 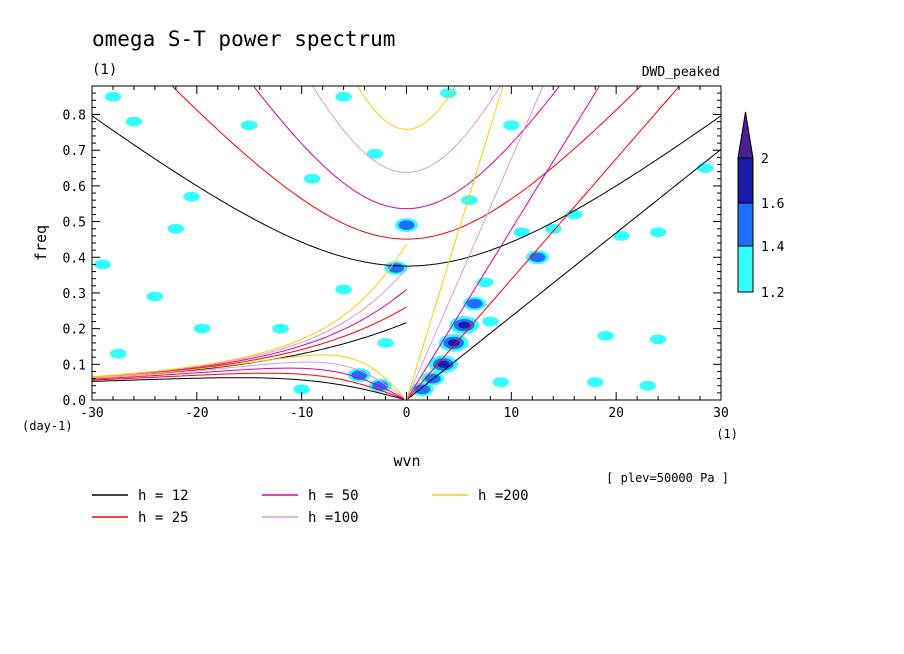 What do you see at coordinates (47, 426) in the screenshot?
I see `y-axis-unit: (day-1)` at bounding box center [47, 426].